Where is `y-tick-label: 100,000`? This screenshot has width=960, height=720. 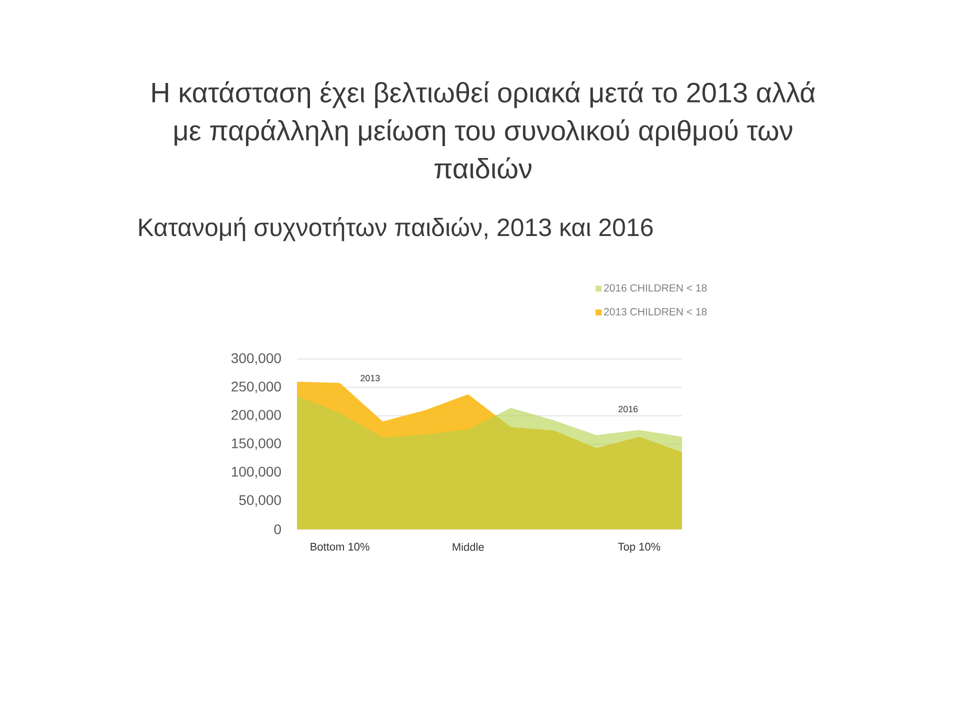
y-tick-label: 100,000 is located at coordinates (256, 472).